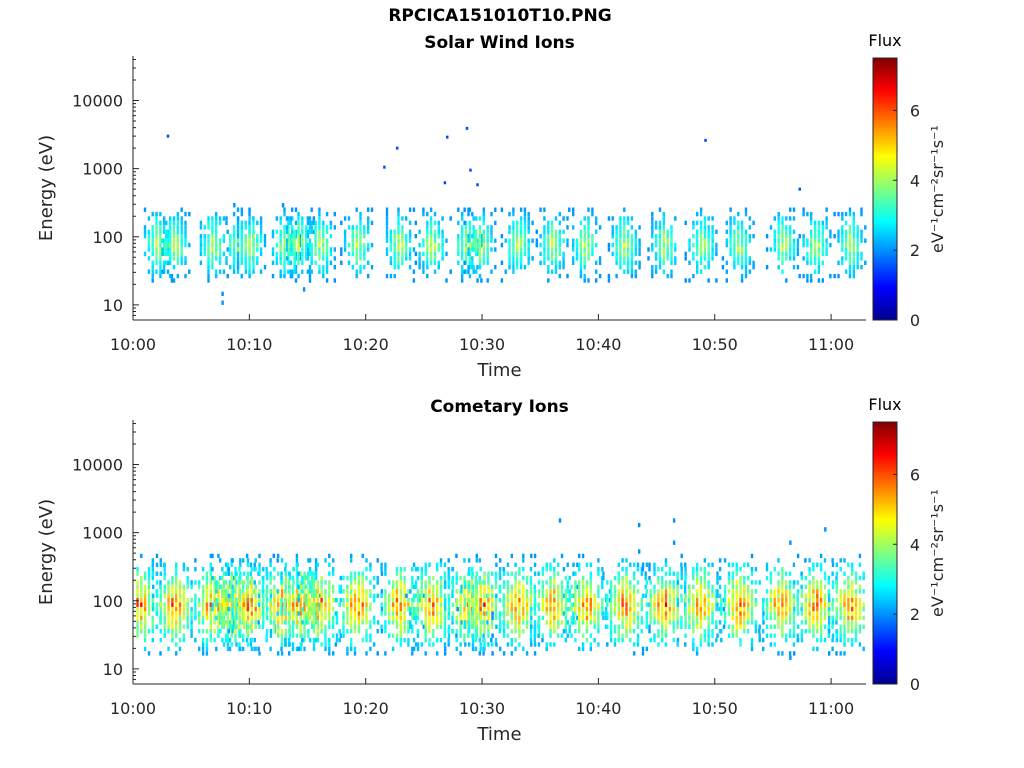 This screenshot has width=1024, height=768. I want to click on y-tick-label: 10, so click(113, 669).